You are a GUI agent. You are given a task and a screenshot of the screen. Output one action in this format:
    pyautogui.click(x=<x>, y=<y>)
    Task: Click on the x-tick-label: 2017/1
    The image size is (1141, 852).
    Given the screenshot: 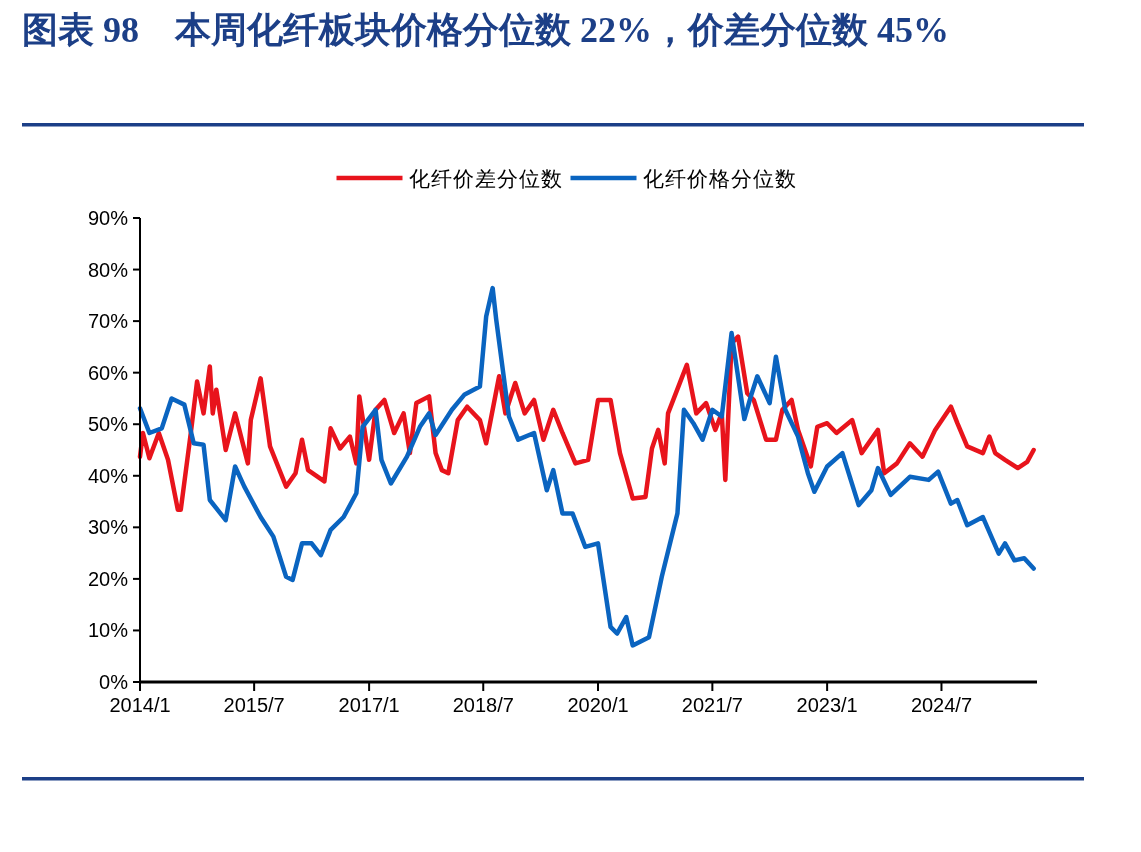 What is the action you would take?
    pyautogui.click(x=369, y=705)
    